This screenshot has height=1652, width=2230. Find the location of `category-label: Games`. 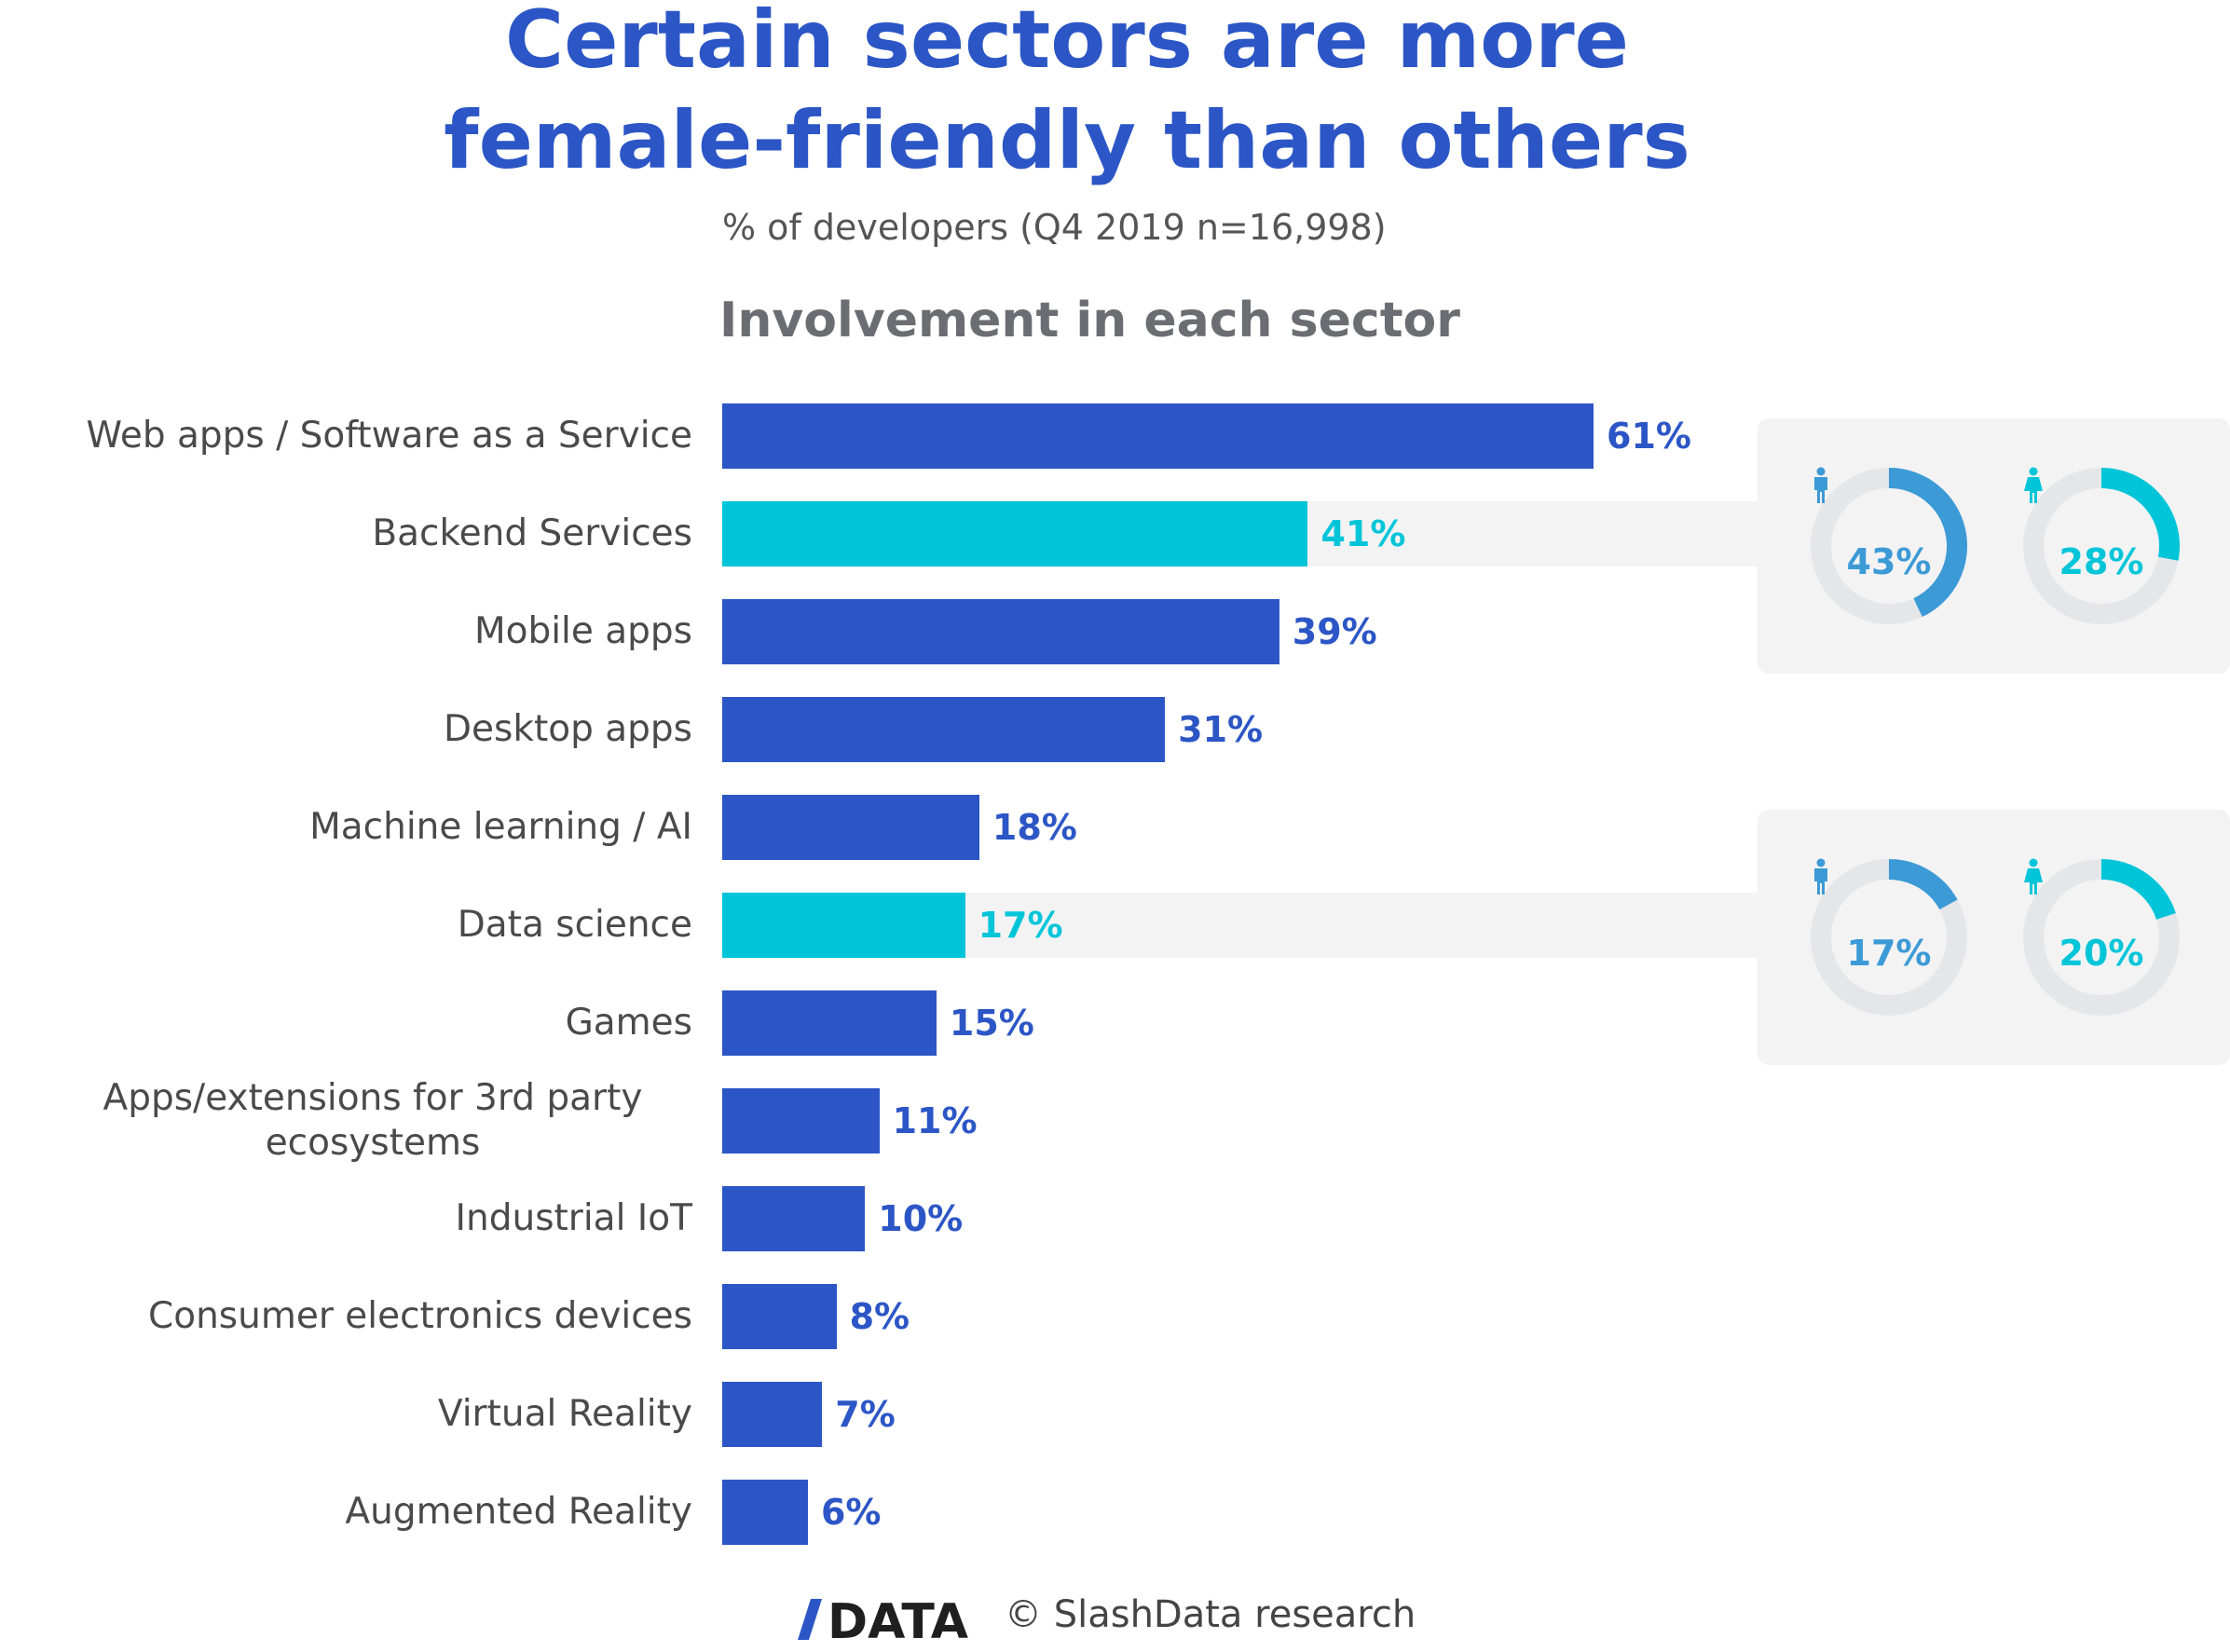

category-label: Games is located at coordinates (629, 1023).